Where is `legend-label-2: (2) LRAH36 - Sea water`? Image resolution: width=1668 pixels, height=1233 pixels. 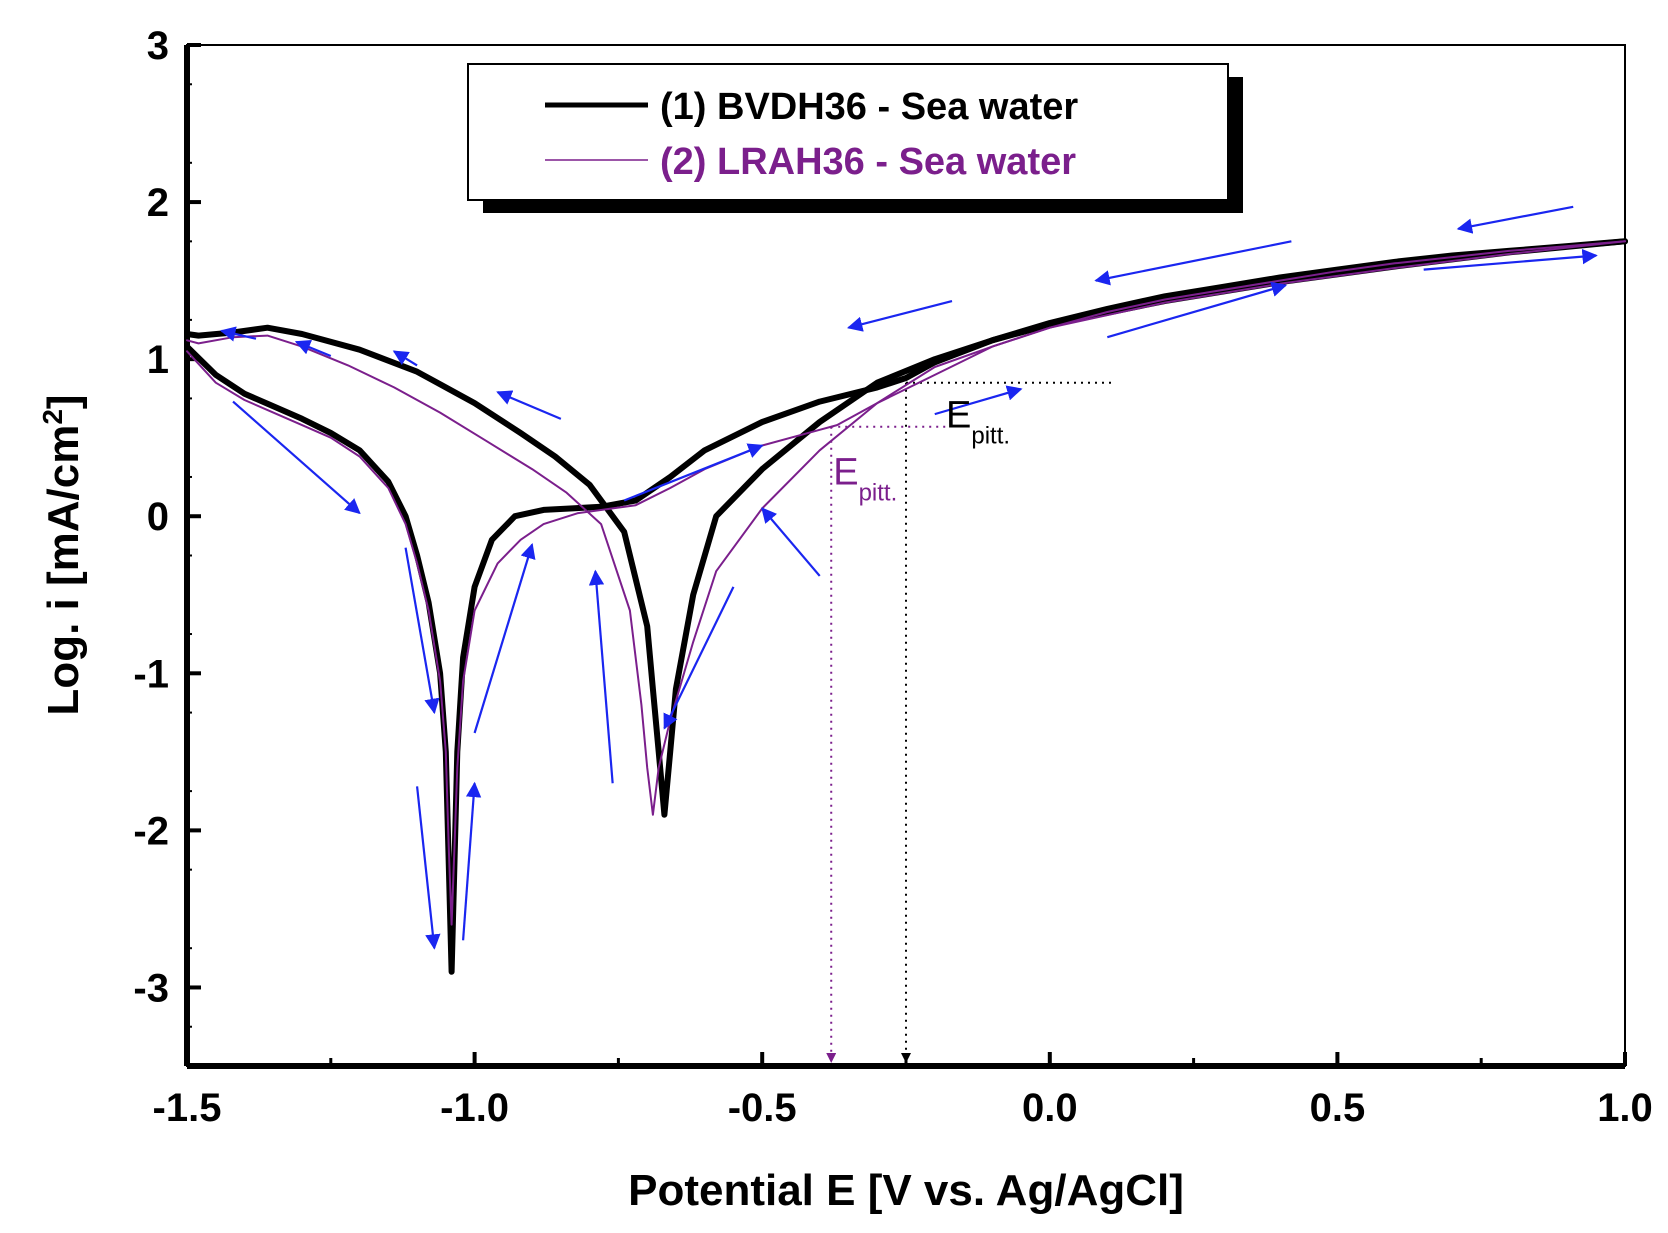
legend-label-2: (2) LRAH36 - Sea water is located at coordinates (868, 162).